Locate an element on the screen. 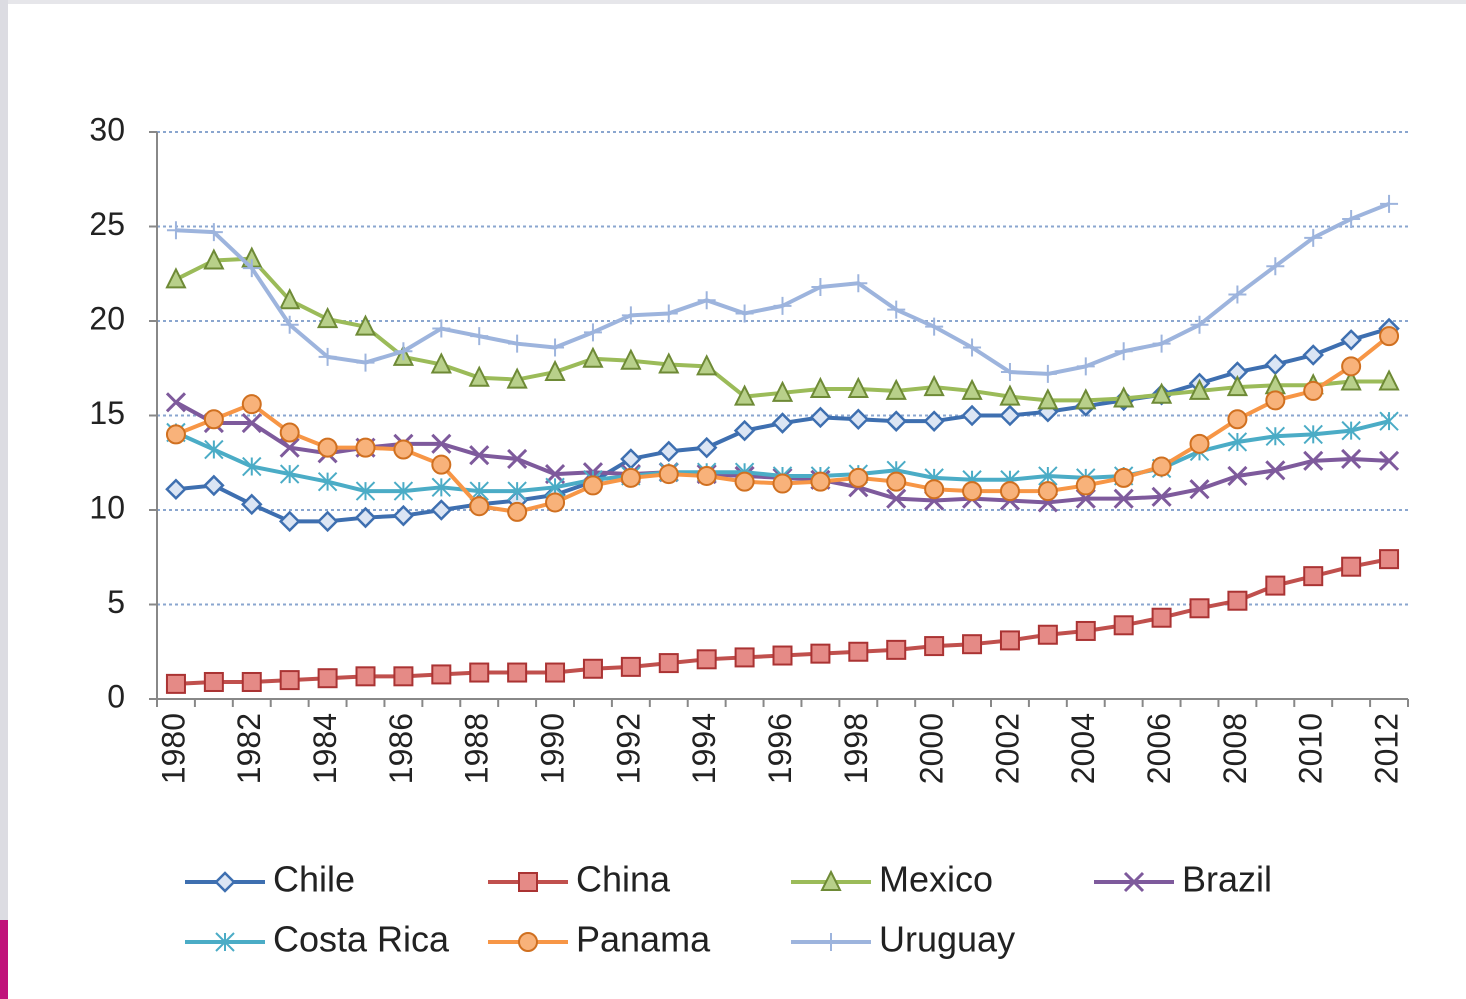 This screenshot has width=1466, height=999. legend-label: Panama is located at coordinates (643, 939).